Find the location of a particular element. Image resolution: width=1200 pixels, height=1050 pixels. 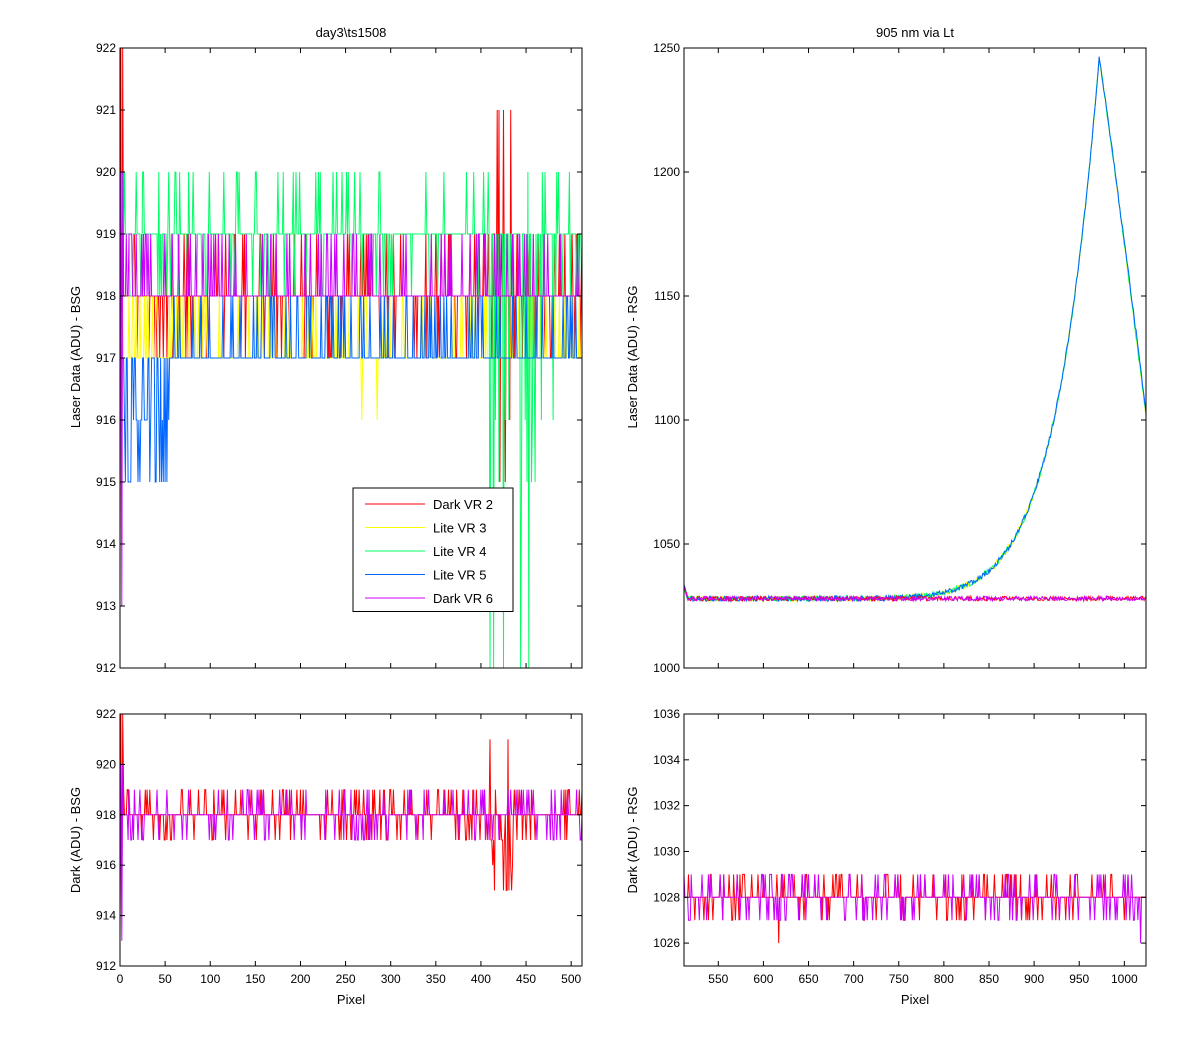

y-tick-label: 1028 is located at coordinates (666, 897).